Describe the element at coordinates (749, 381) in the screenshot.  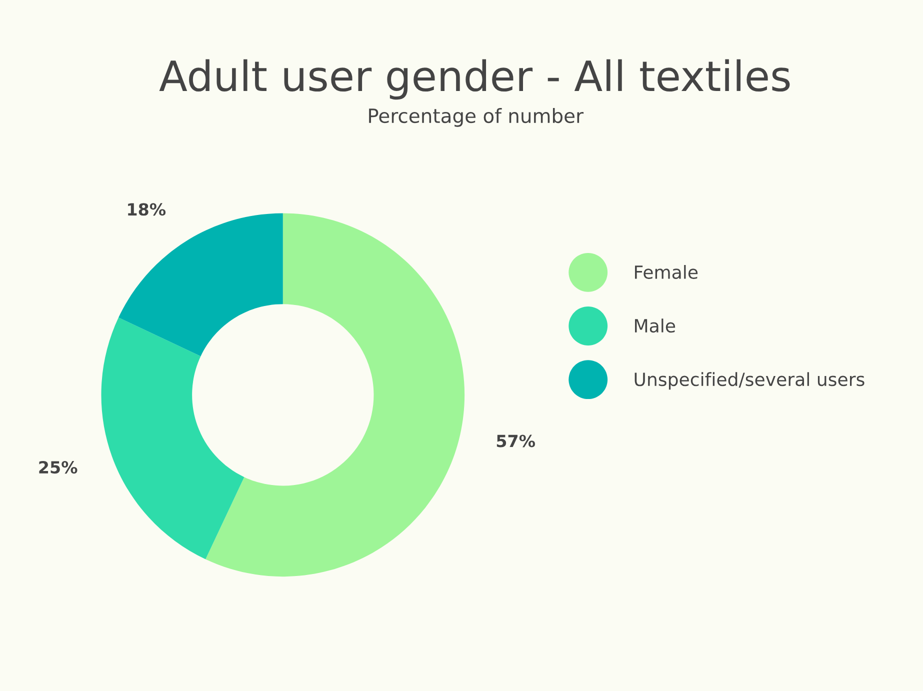
I see `legend-label: Unspecified/several users` at that location.